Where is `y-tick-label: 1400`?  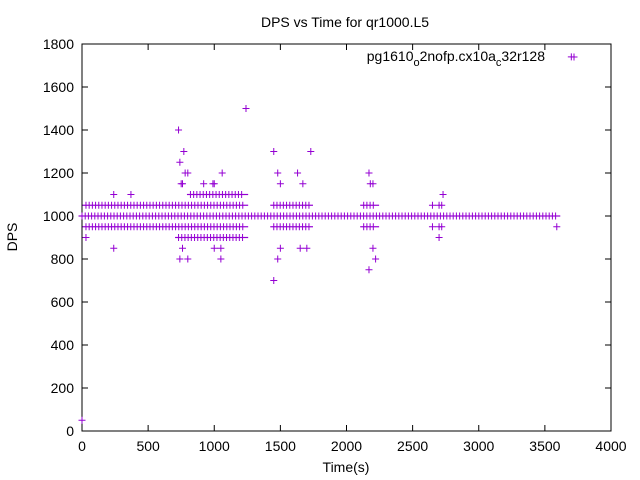
y-tick-label: 1400 is located at coordinates (58, 130).